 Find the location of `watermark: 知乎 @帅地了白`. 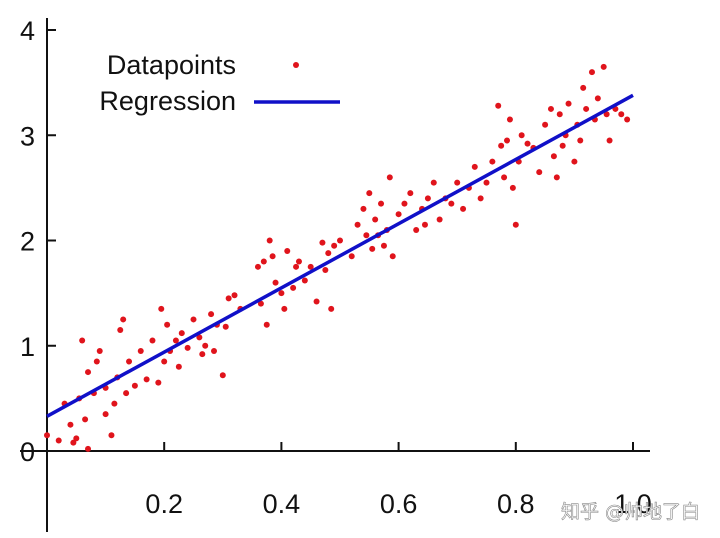

watermark: 知乎 @帅地了白 is located at coordinates (631, 512).